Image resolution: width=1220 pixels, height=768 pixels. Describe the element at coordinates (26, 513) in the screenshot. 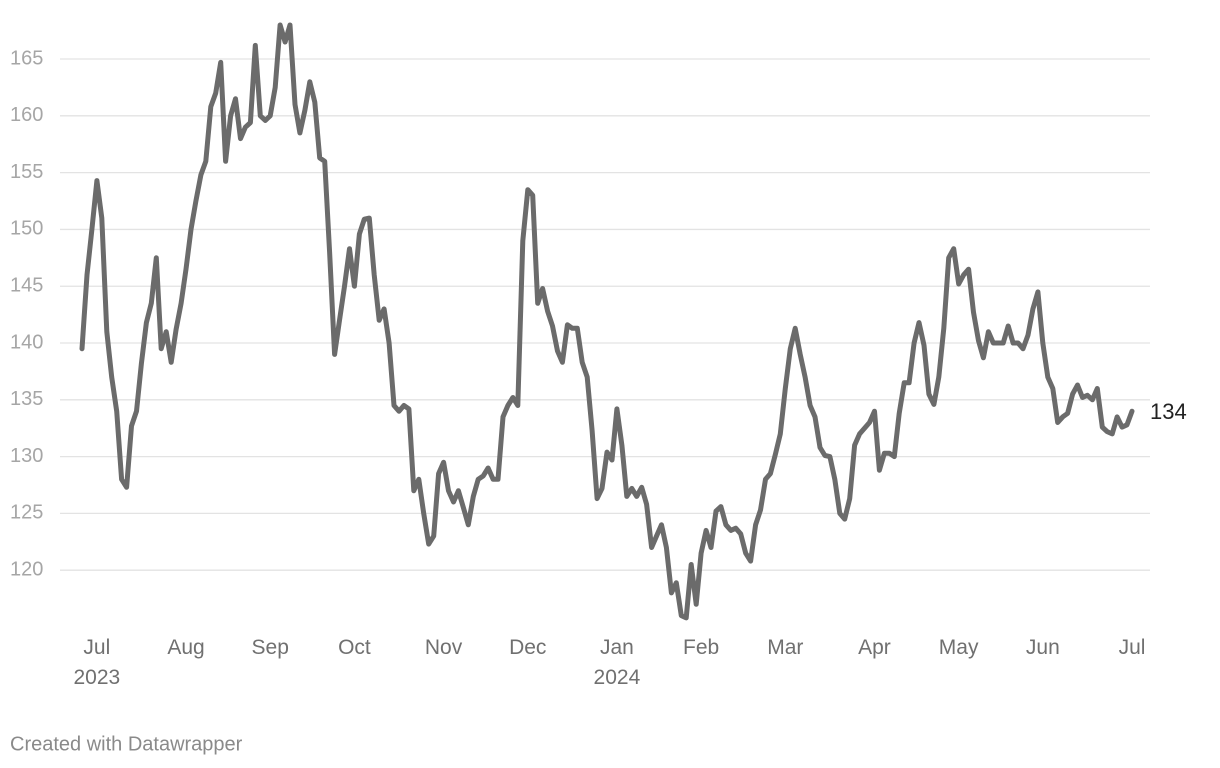

I see `y-tick-label: 125` at that location.